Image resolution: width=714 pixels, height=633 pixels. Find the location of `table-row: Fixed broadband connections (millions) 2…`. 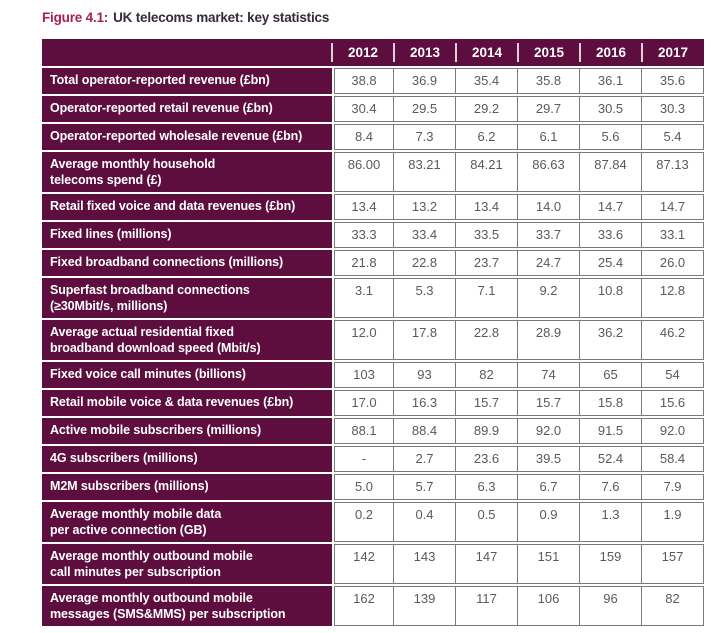

table-row: Fixed broadband connections (millions) 2… is located at coordinates (373, 263).